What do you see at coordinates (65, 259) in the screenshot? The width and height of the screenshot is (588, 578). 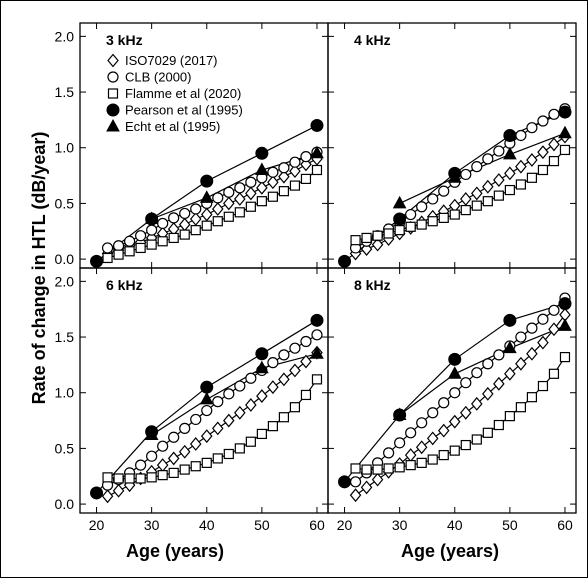 I see `y-tick-label: 0.0` at bounding box center [65, 259].